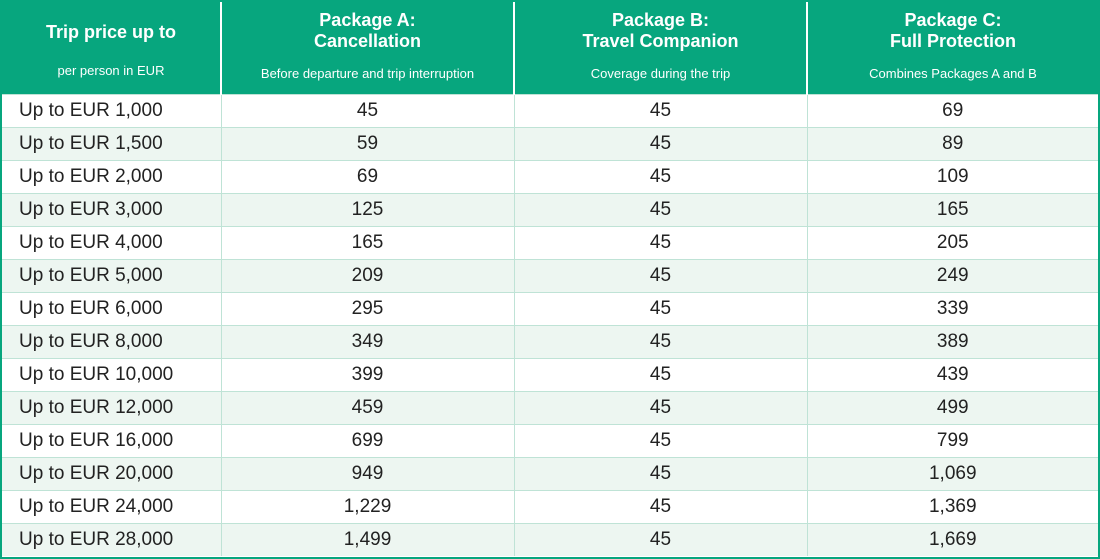  Describe the element at coordinates (952, 474) in the screenshot. I see `package-c-price-cell: 1,069` at that location.